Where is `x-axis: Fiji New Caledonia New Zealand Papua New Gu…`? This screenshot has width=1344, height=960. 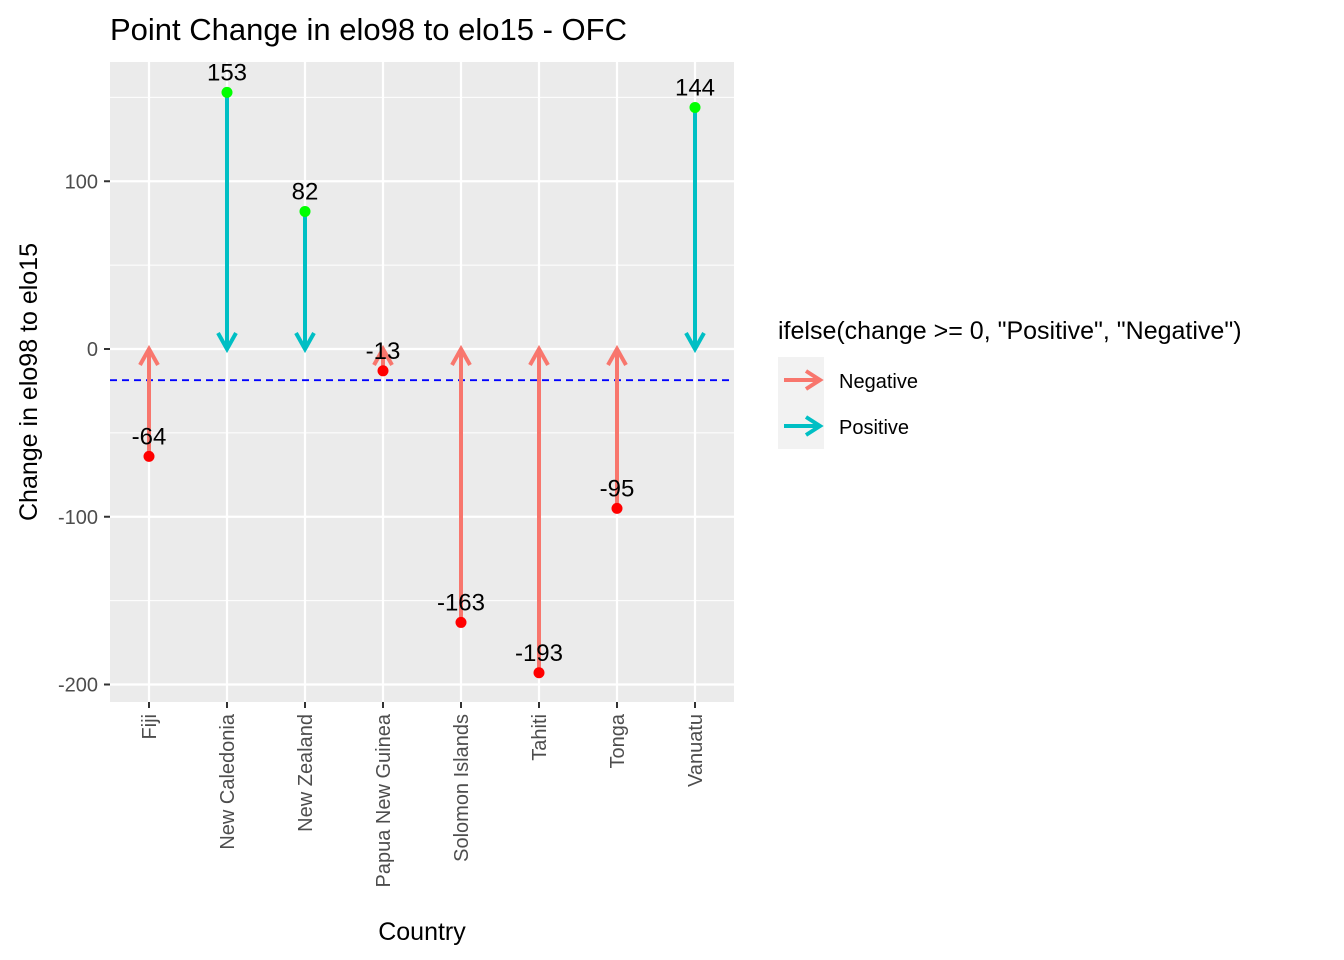
x-axis: Fiji New Caledonia New Zealand Papua New Gu… is located at coordinates (423, 794).